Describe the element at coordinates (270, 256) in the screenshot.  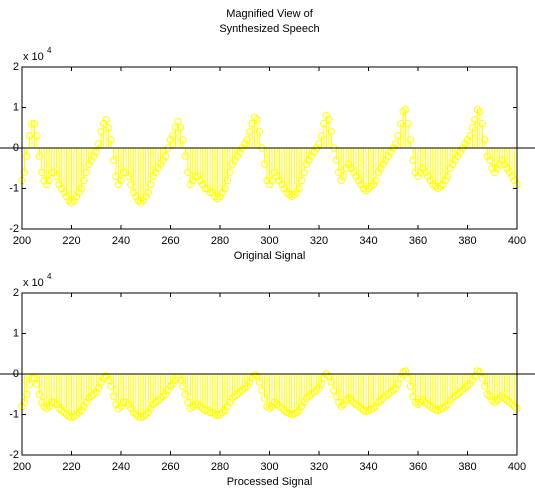
I see `x-axis-label: Original Signal` at that location.